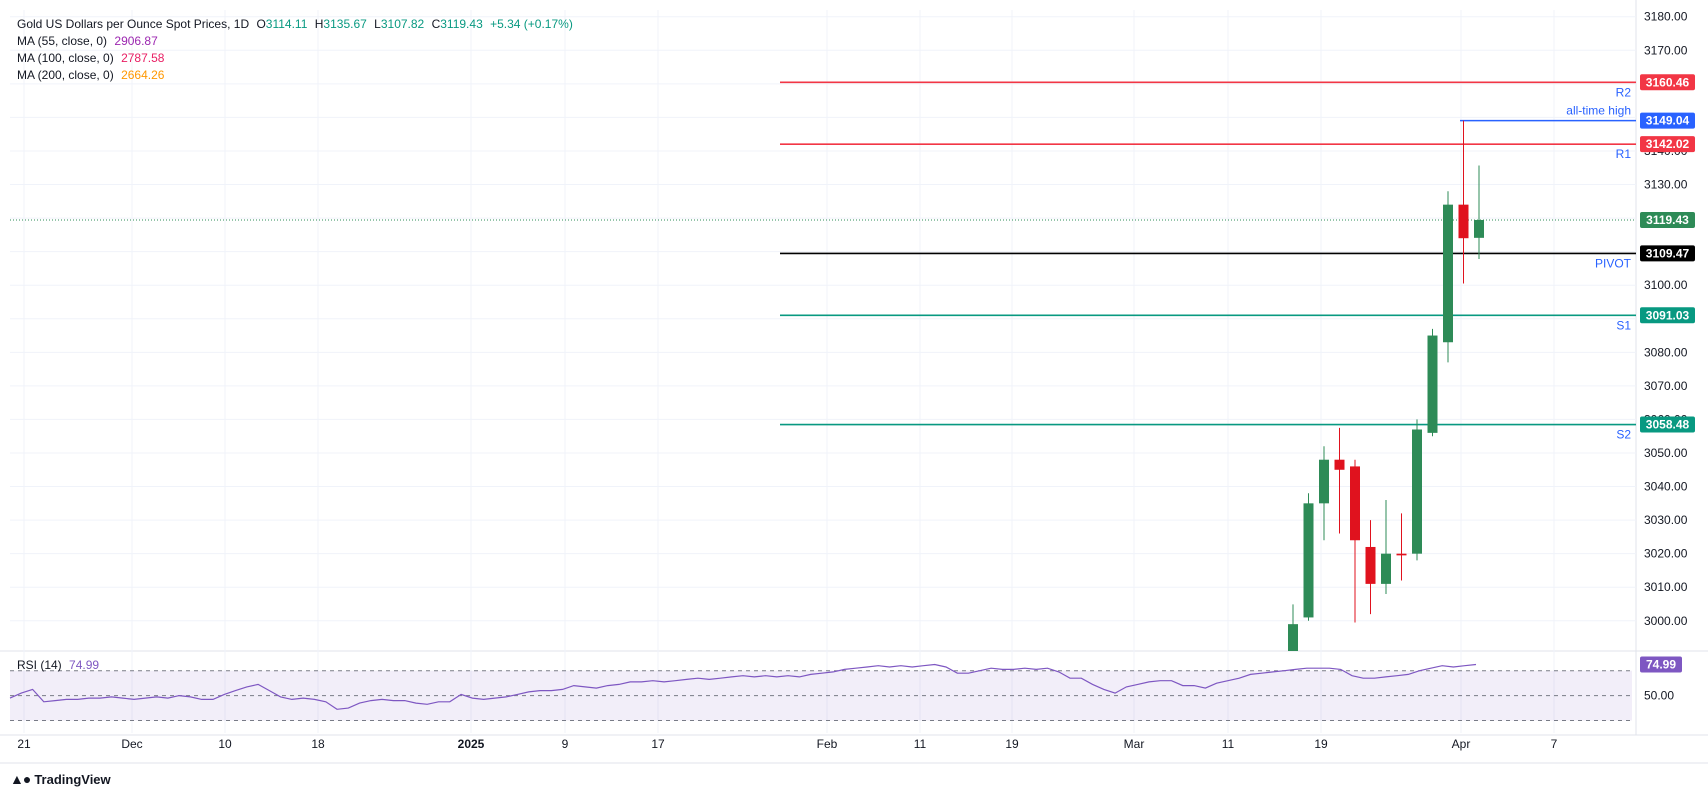 This screenshot has width=1708, height=797. I want to click on time-tick-label: 9, so click(565, 744).